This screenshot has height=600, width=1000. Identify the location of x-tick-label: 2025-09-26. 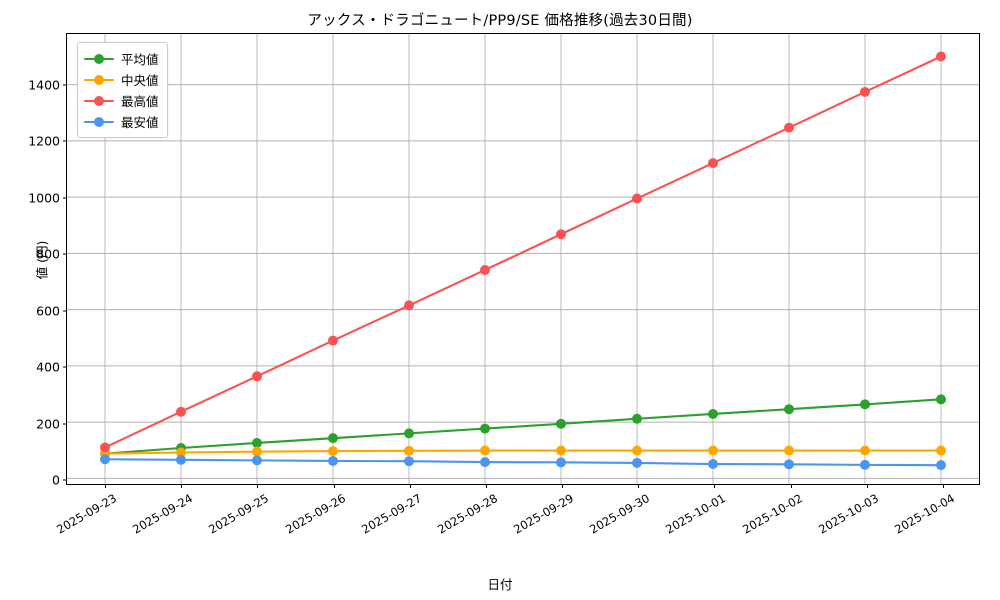
(315, 514).